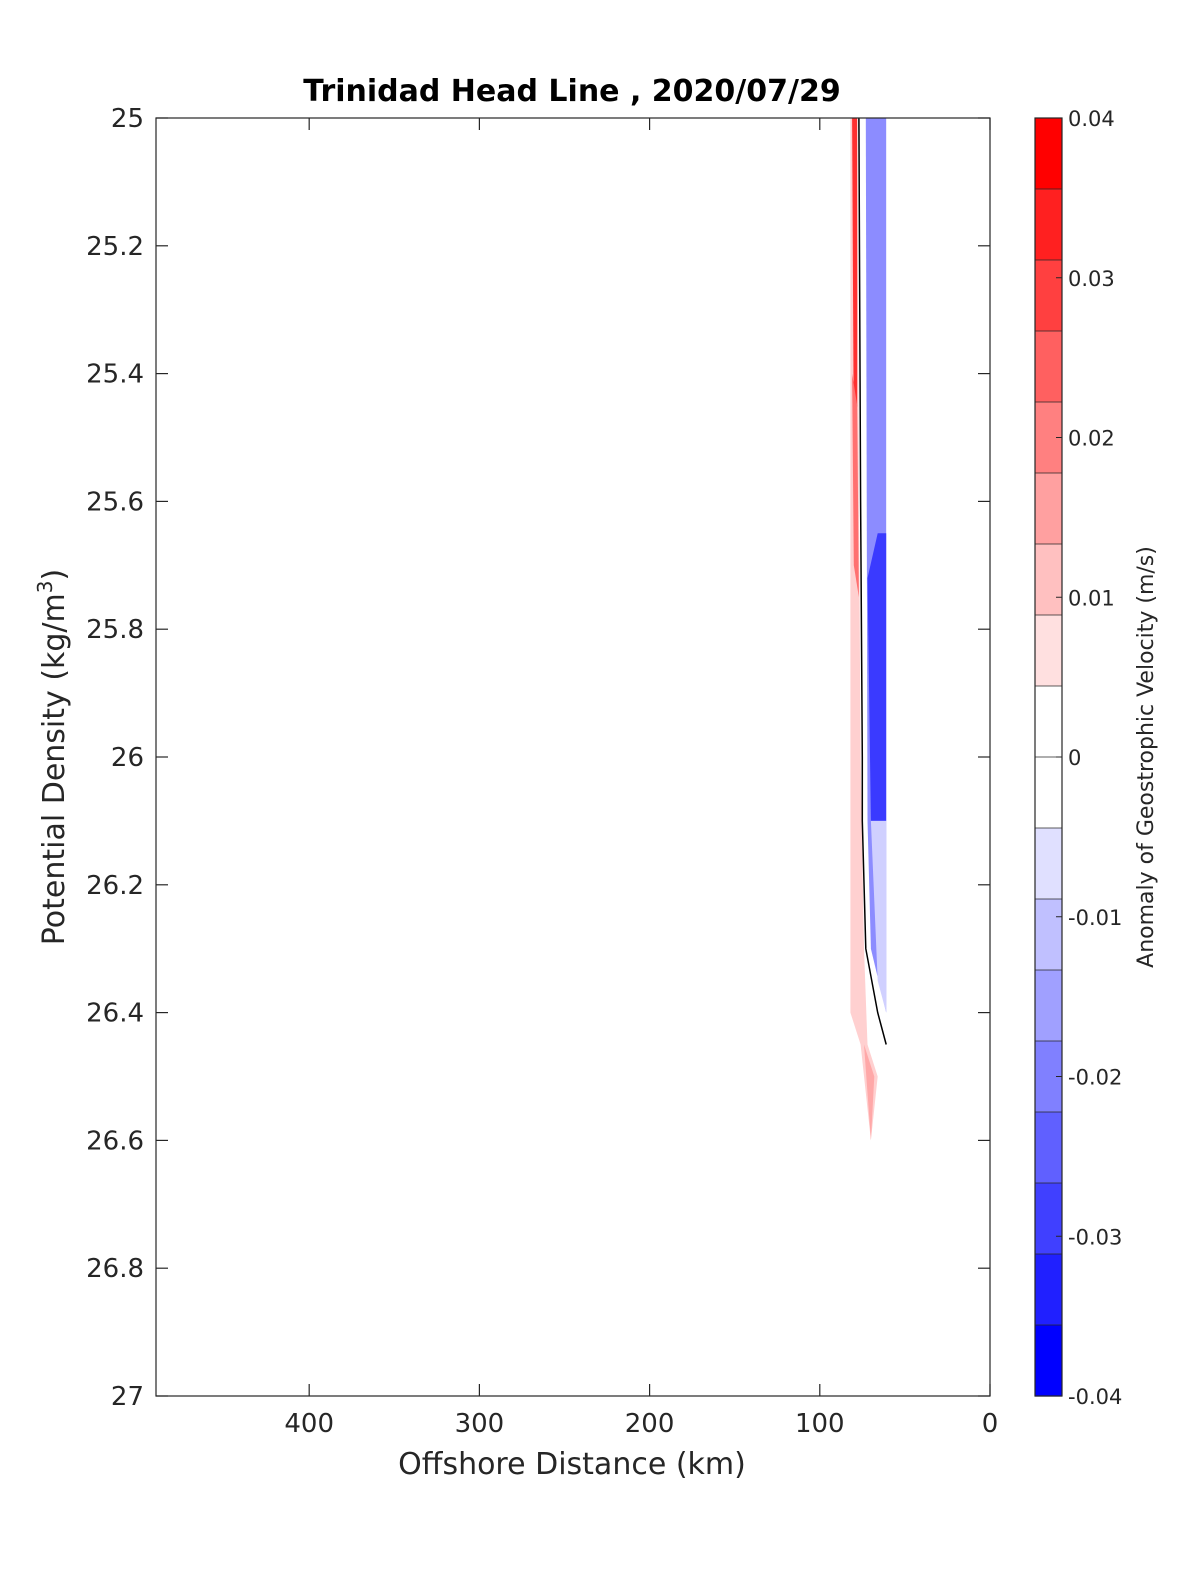 The height and width of the screenshot is (1575, 1200). What do you see at coordinates (1091, 439) in the screenshot?
I see `colorbar-tick-label: 0.02` at bounding box center [1091, 439].